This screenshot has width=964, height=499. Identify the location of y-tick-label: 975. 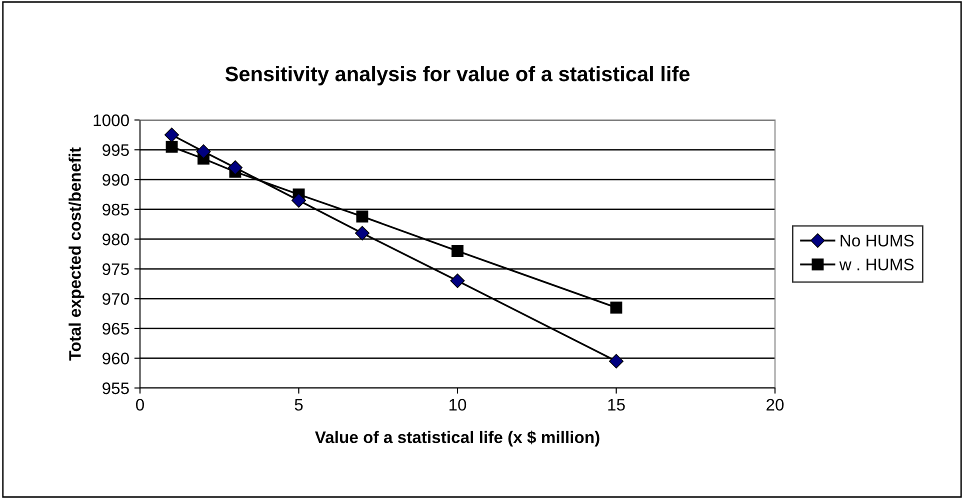
(115, 269).